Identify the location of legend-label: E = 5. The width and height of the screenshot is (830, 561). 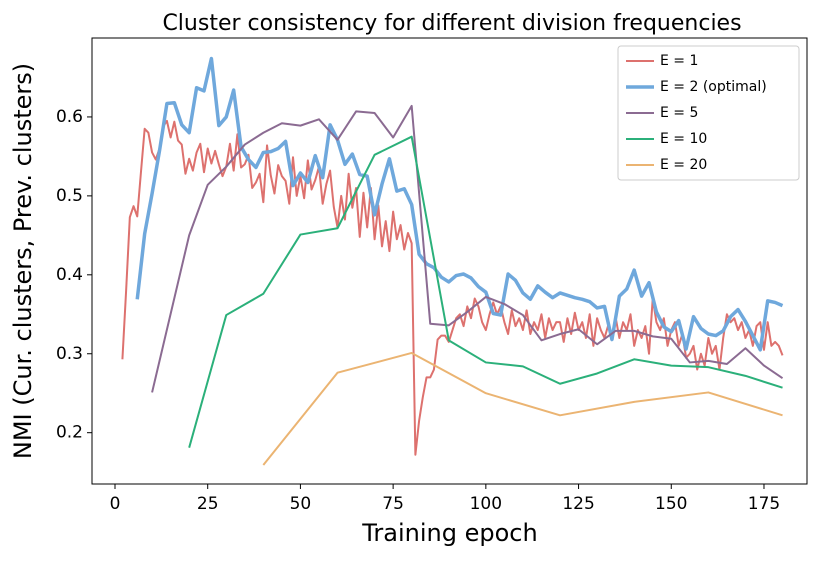
(679, 113).